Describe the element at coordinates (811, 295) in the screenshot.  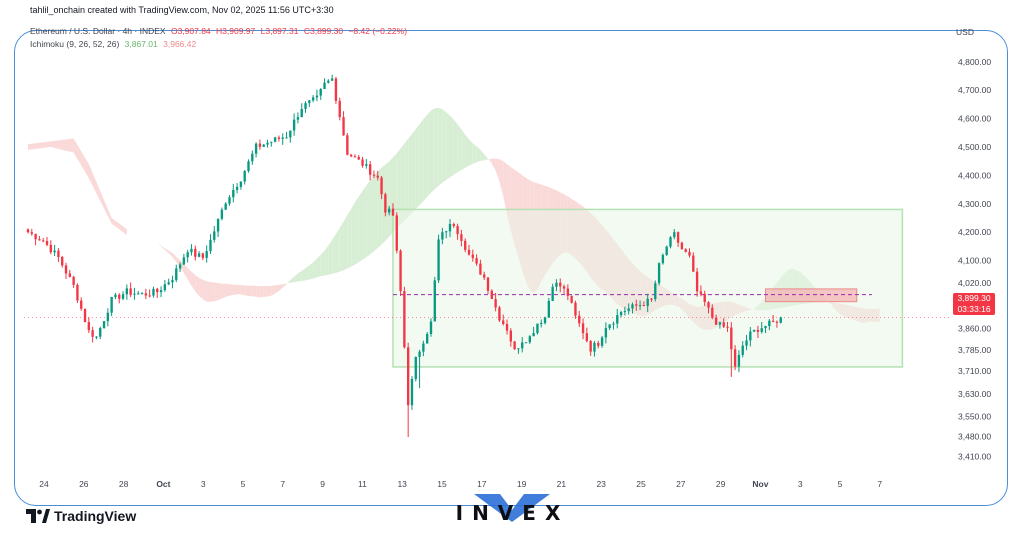
I see `resistance-zone-box` at that location.